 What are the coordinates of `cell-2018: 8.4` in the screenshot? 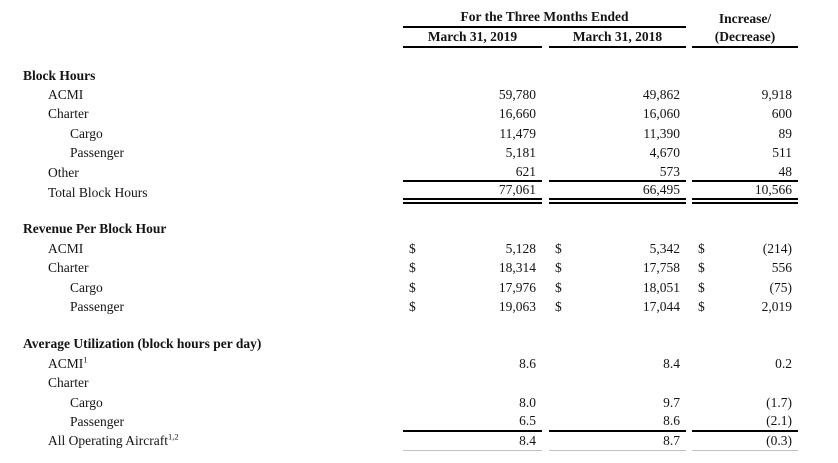 It's located at (671, 363).